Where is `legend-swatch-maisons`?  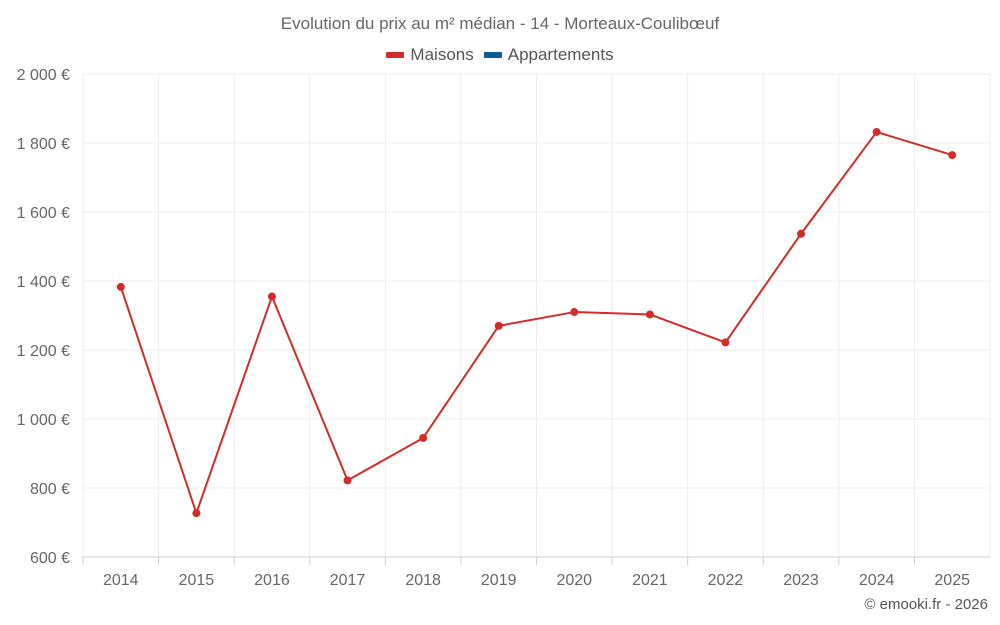 legend-swatch-maisons is located at coordinates (395, 55).